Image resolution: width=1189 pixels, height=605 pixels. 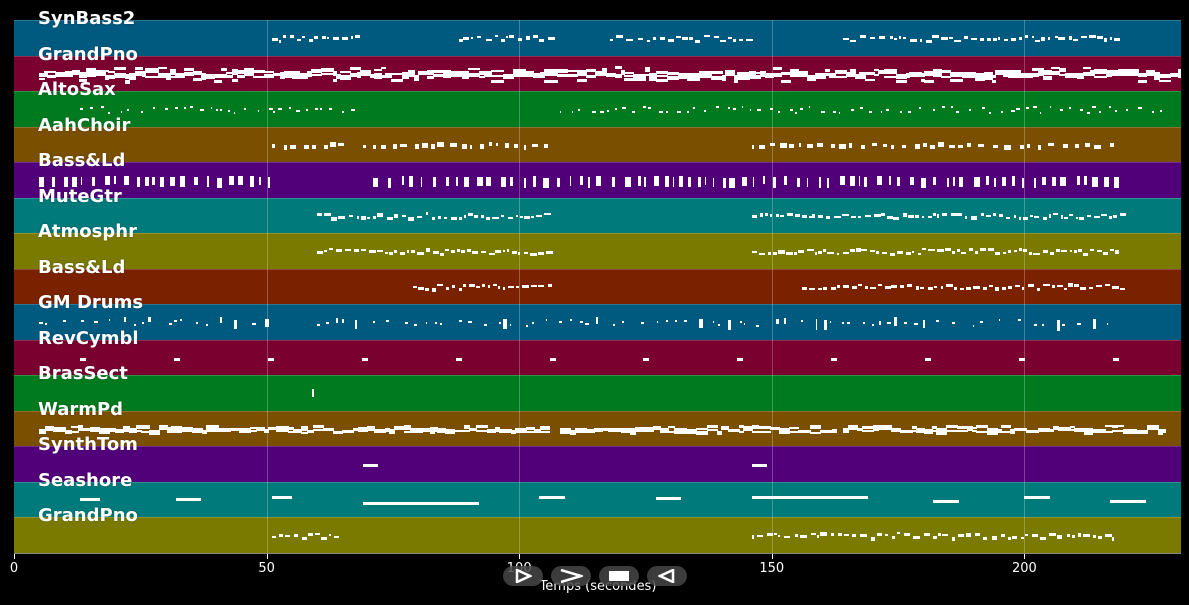 What do you see at coordinates (597, 464) in the screenshot?
I see `track-notes` at bounding box center [597, 464].